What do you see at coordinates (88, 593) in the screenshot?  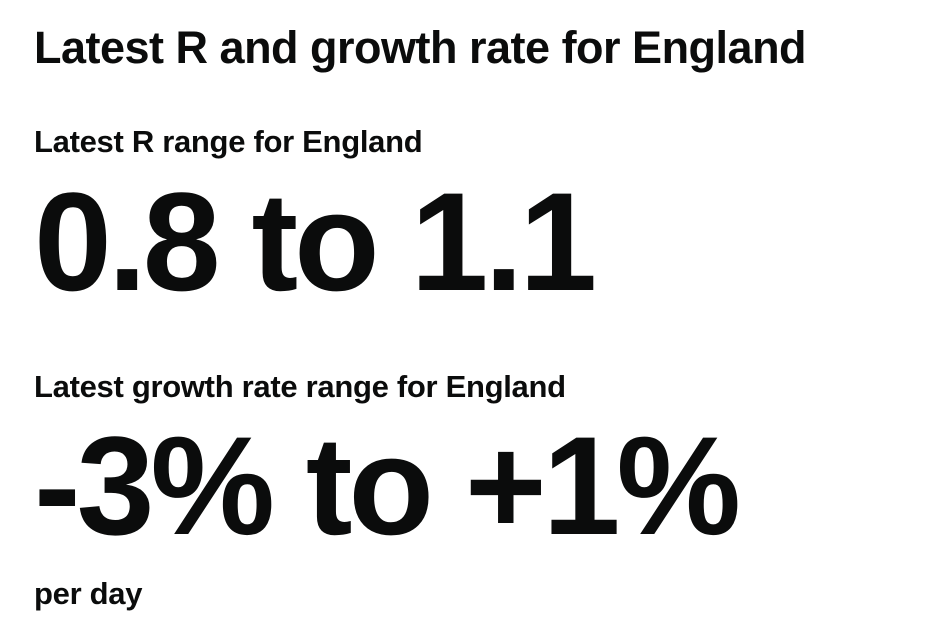 I see `growth-rate-unit: per day` at bounding box center [88, 593].